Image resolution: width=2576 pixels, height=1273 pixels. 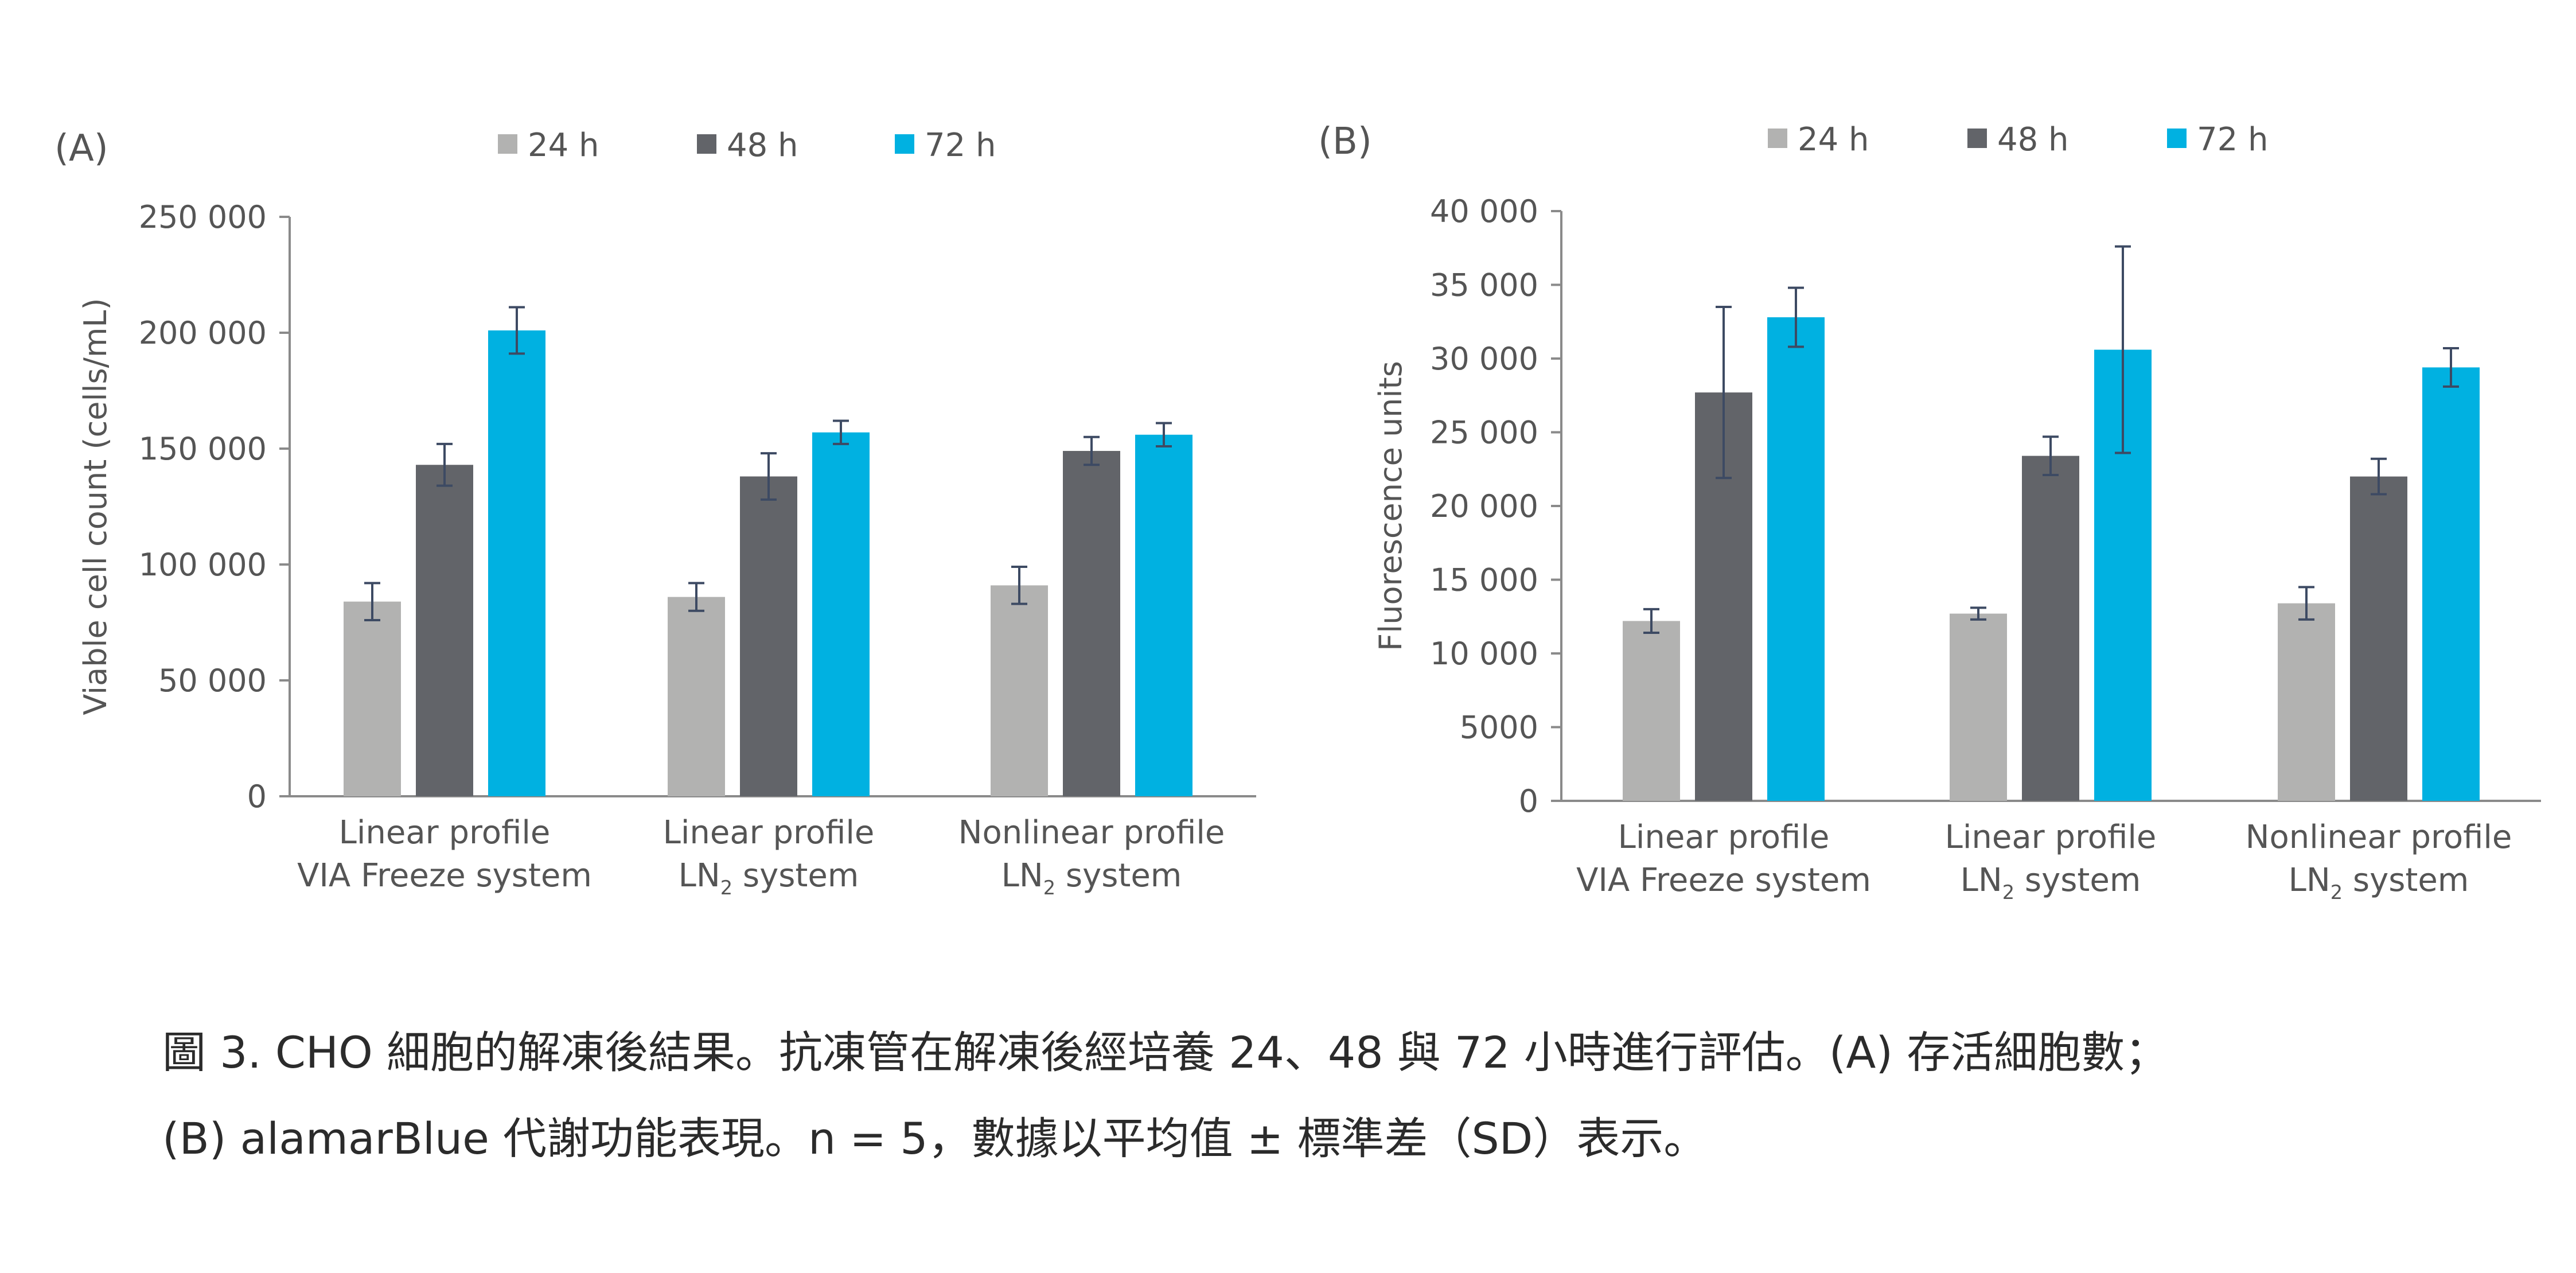 What do you see at coordinates (1499, 728) in the screenshot?
I see `y-tick-label: 5000` at bounding box center [1499, 728].